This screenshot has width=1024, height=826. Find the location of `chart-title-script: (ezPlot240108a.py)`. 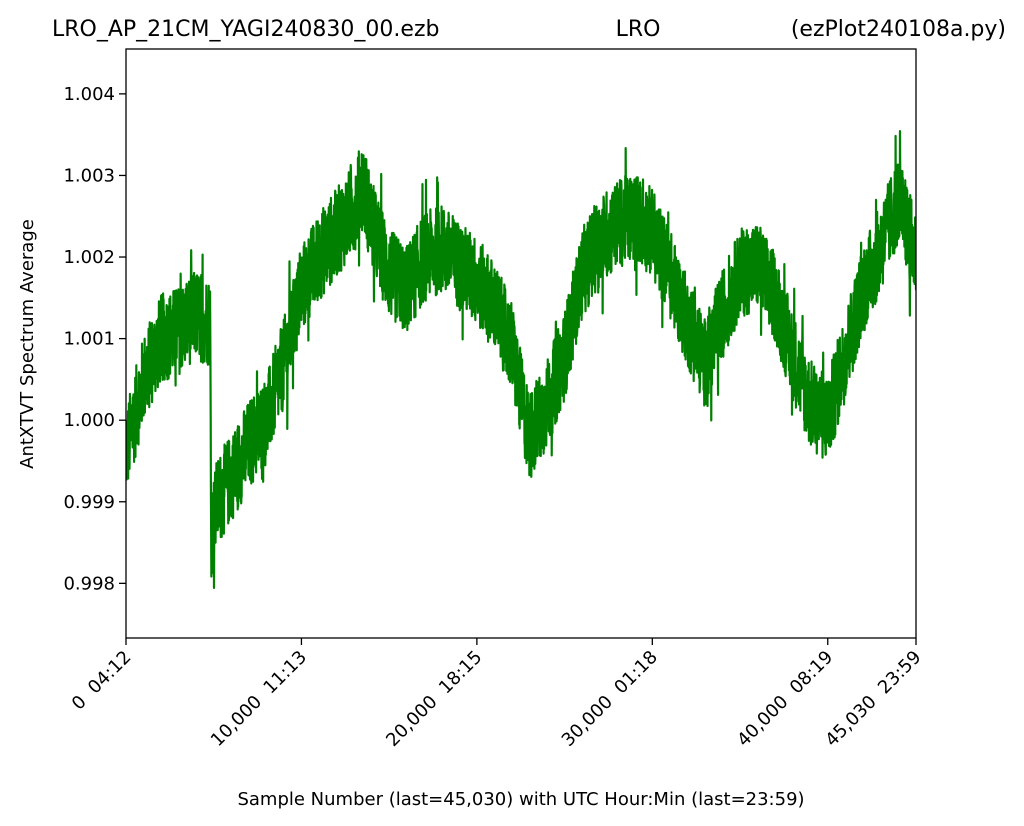

chart-title-script: (ezPlot240108a.py) is located at coordinates (898, 29).